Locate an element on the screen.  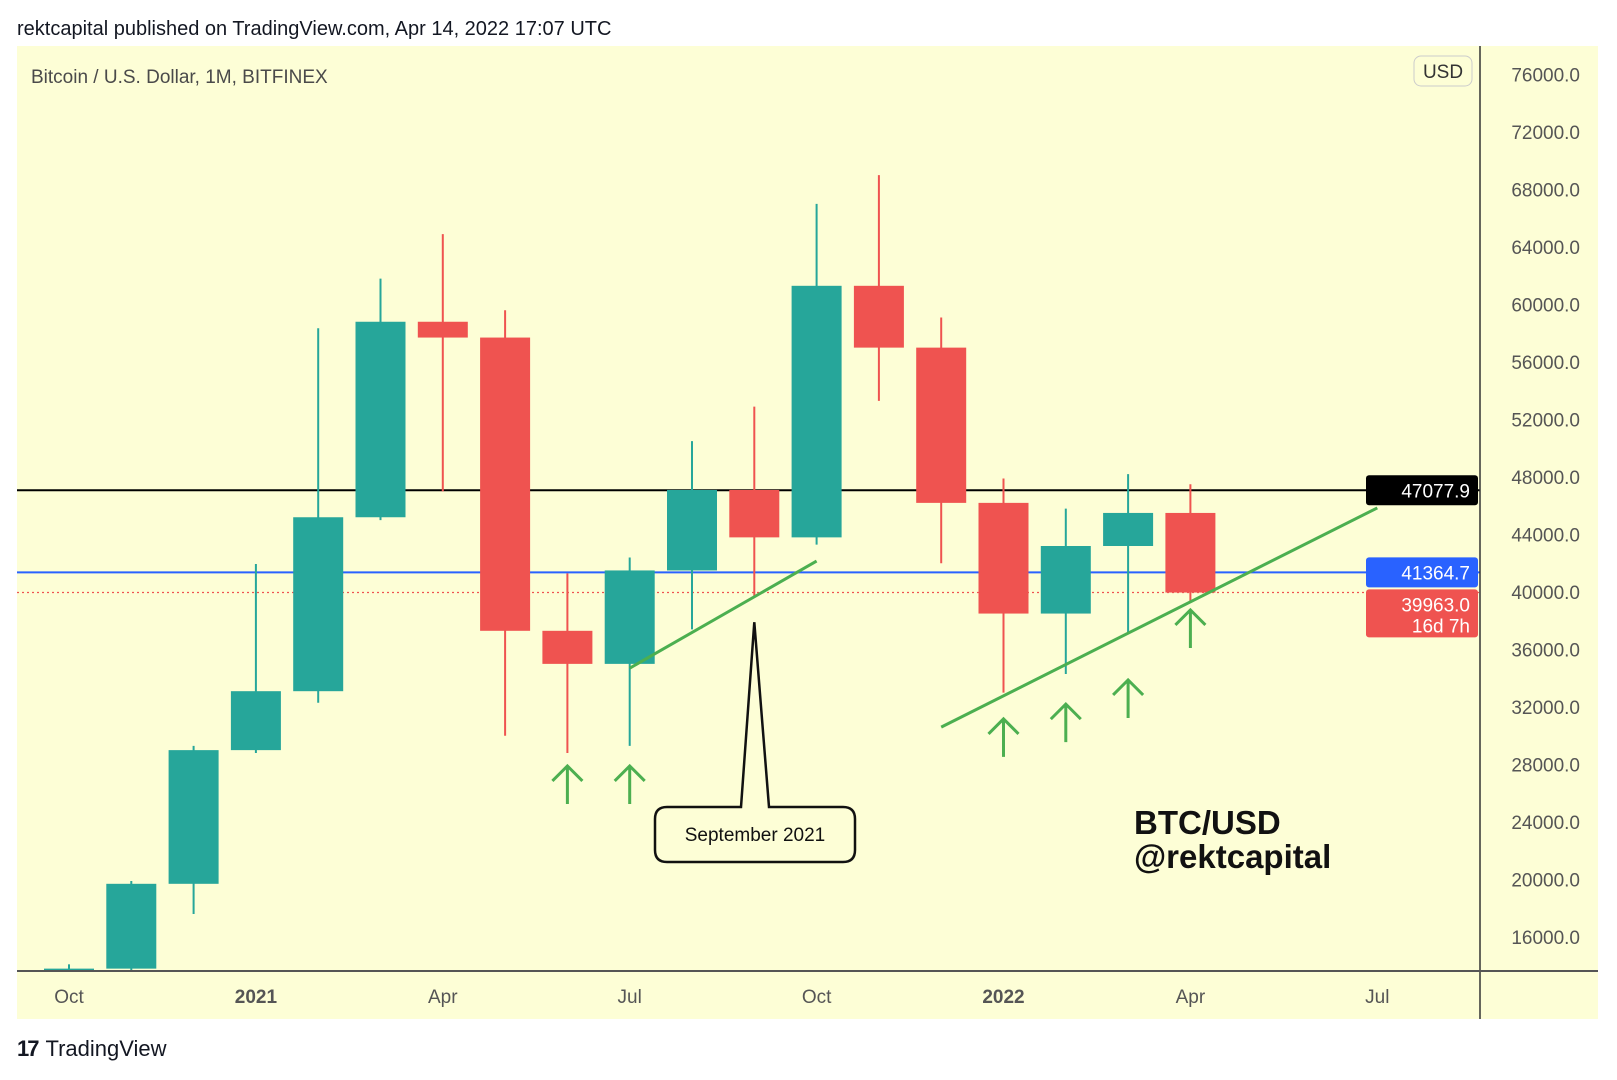
price-tick-label: 48000.0 is located at coordinates (1545, 478).